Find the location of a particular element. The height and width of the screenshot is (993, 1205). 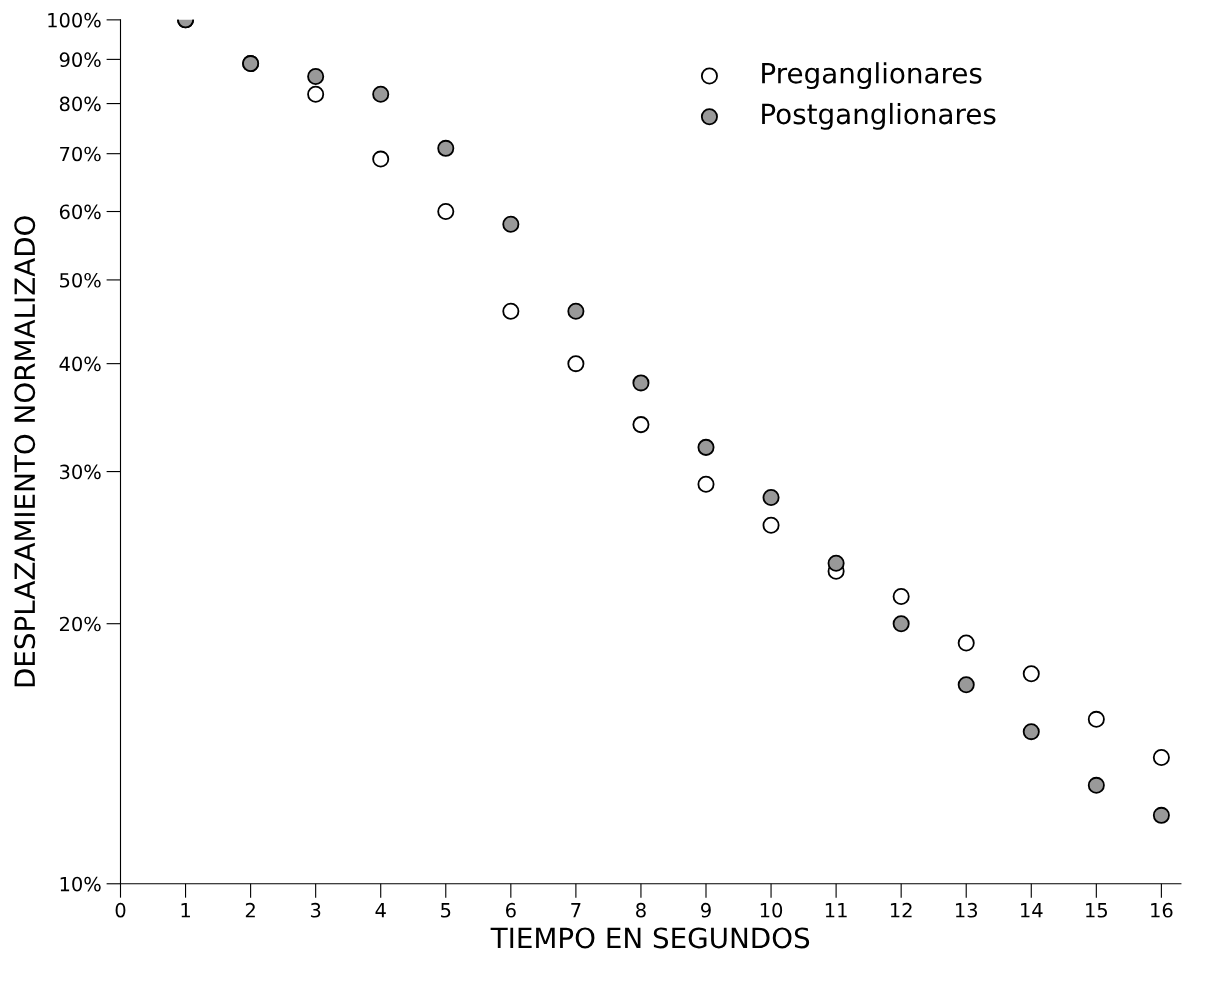

y-tick-label: 50% is located at coordinates (80, 280).